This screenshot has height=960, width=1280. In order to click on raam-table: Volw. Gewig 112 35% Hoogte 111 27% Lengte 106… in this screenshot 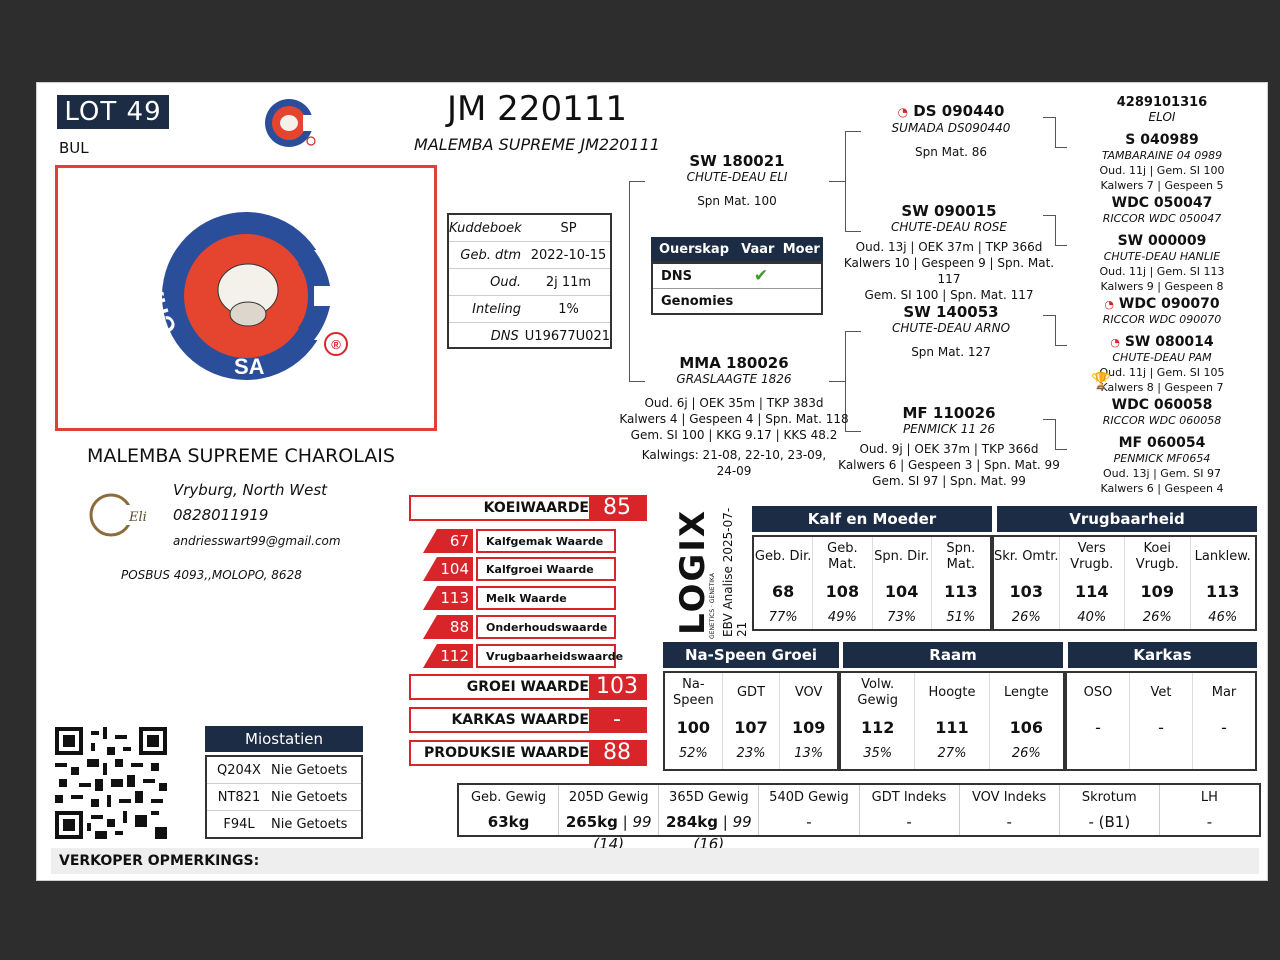, I will do `click(952, 721)`.